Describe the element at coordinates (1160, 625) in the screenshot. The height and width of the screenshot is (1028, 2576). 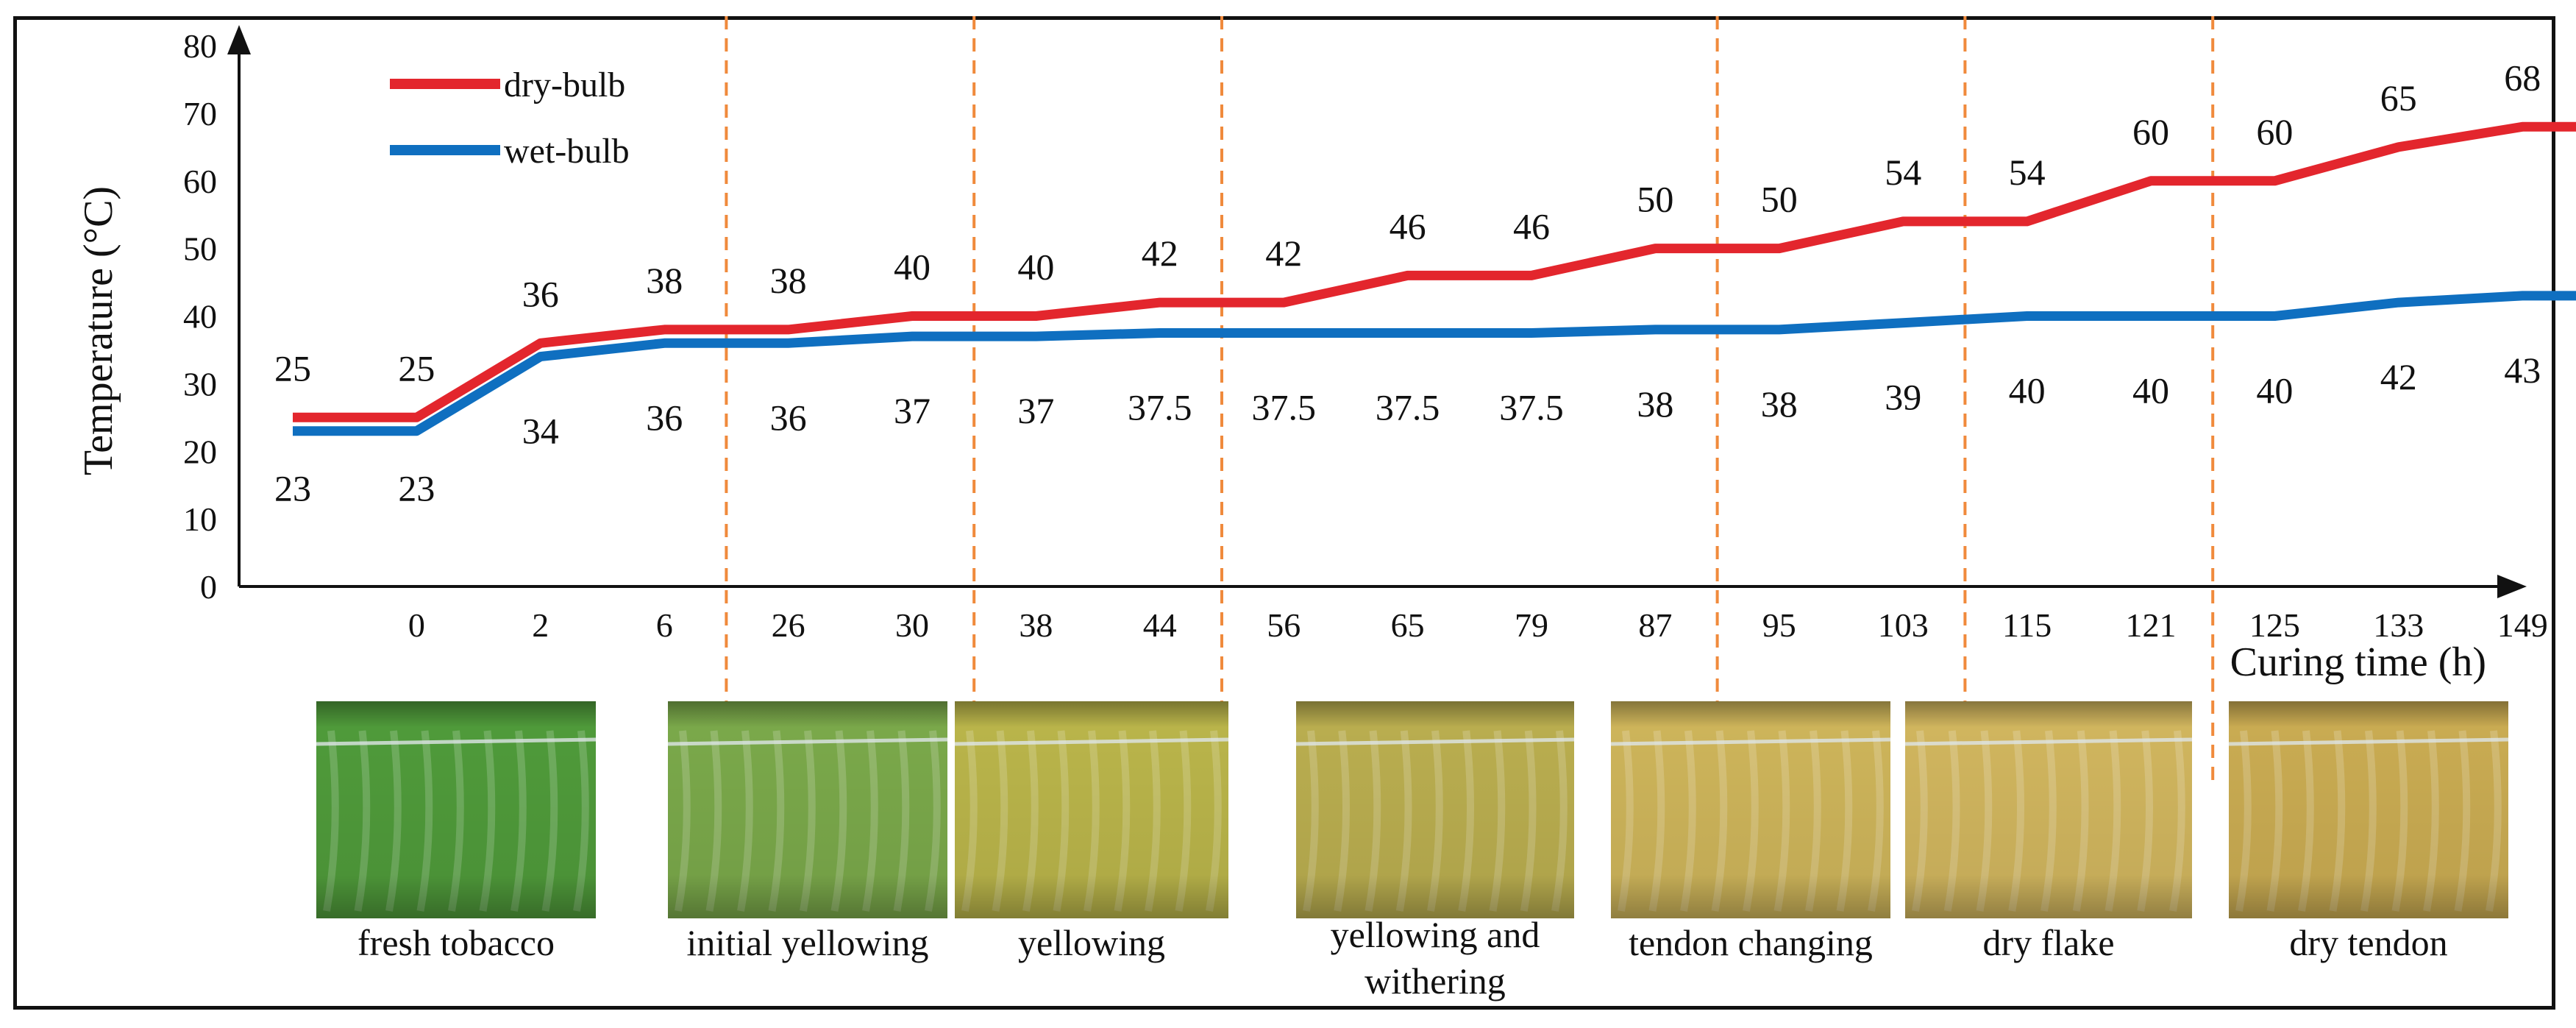
I see `x-tick-label: 44` at that location.